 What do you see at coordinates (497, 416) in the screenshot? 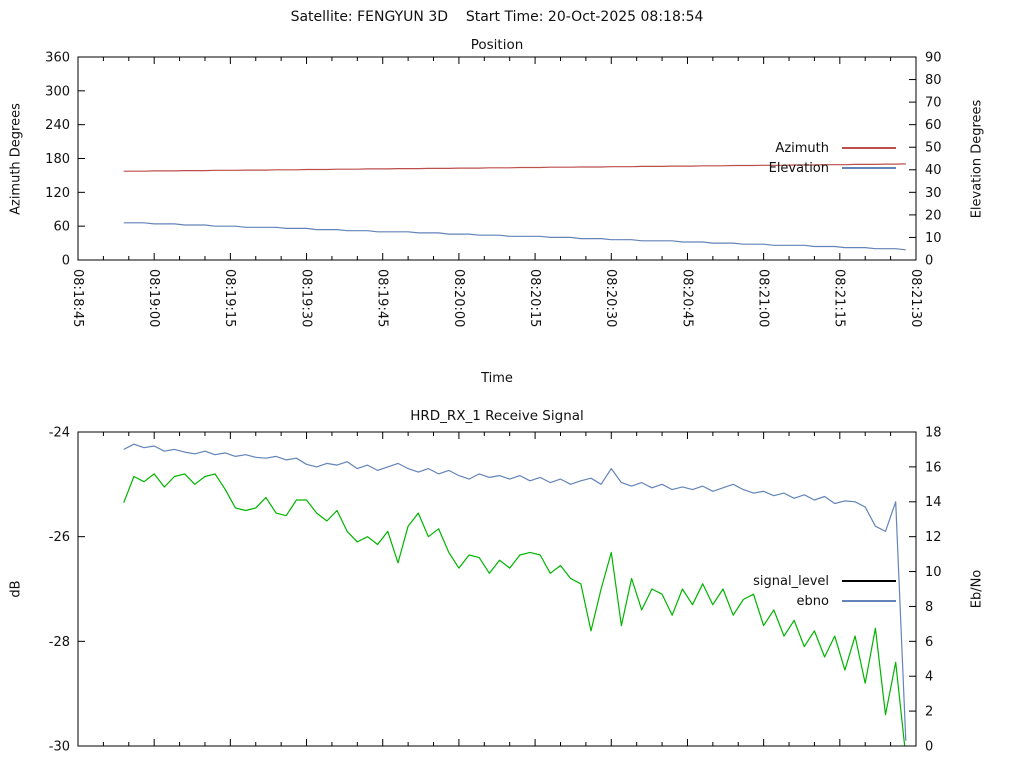
I see `receive-signal-chart-title: HRD_RX_1 Receive Signal` at bounding box center [497, 416].